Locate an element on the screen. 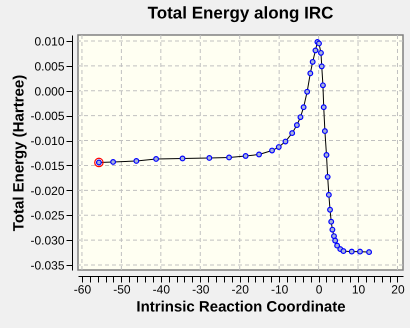 The image size is (410, 328). x-tick-label: 10 is located at coordinates (359, 289).